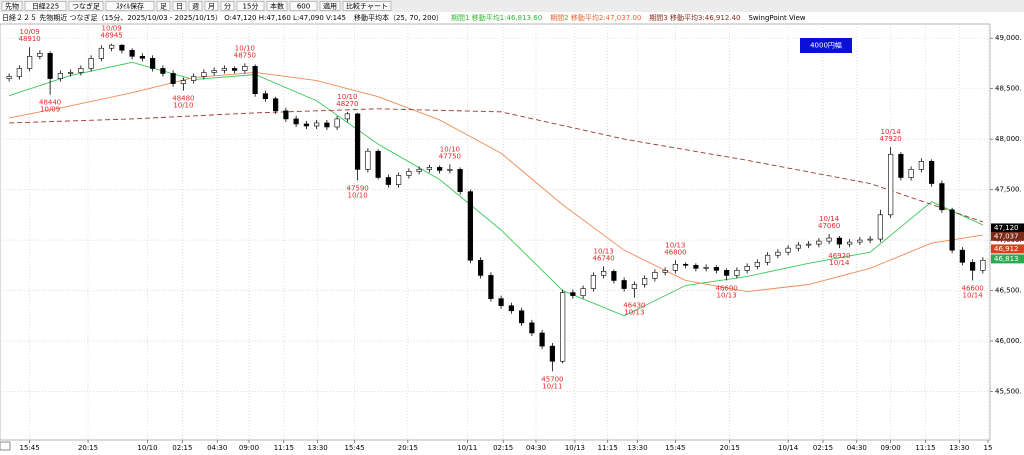 This screenshot has width=1024, height=455. I want to click on swing-value: 48270, so click(347, 104).